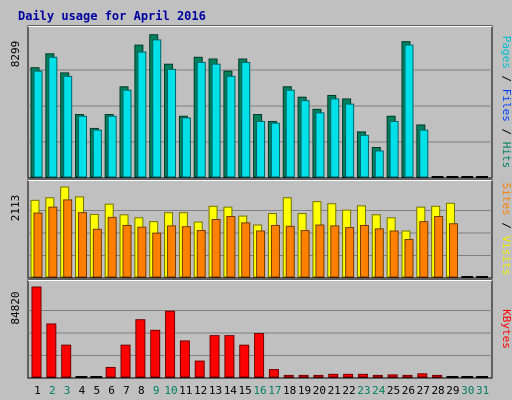 This screenshot has height=400, width=512. I want to click on day-label: 31, so click(482, 390).